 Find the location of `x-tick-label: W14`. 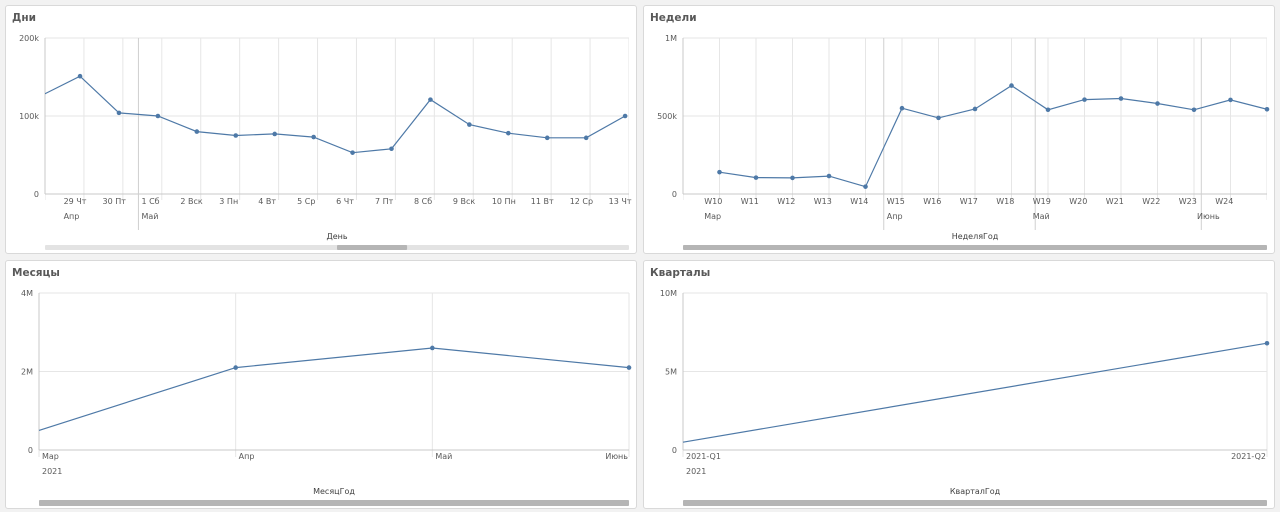

x-tick-label: W14 is located at coordinates (859, 201).